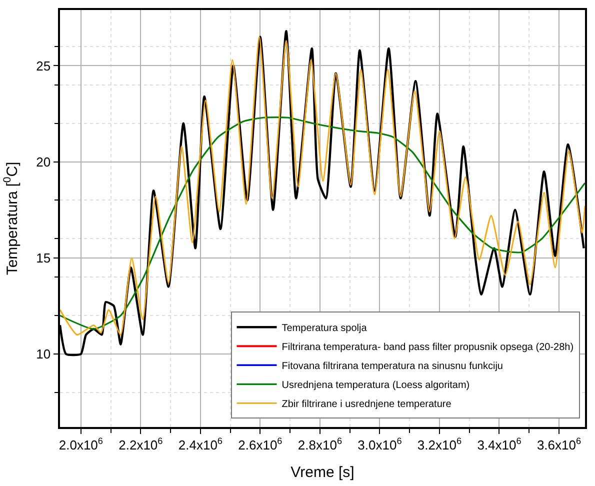 The height and width of the screenshot is (486, 595). What do you see at coordinates (499, 444) in the screenshot?
I see `x-tick-label: 3.4x10$^{6}$` at bounding box center [499, 444].